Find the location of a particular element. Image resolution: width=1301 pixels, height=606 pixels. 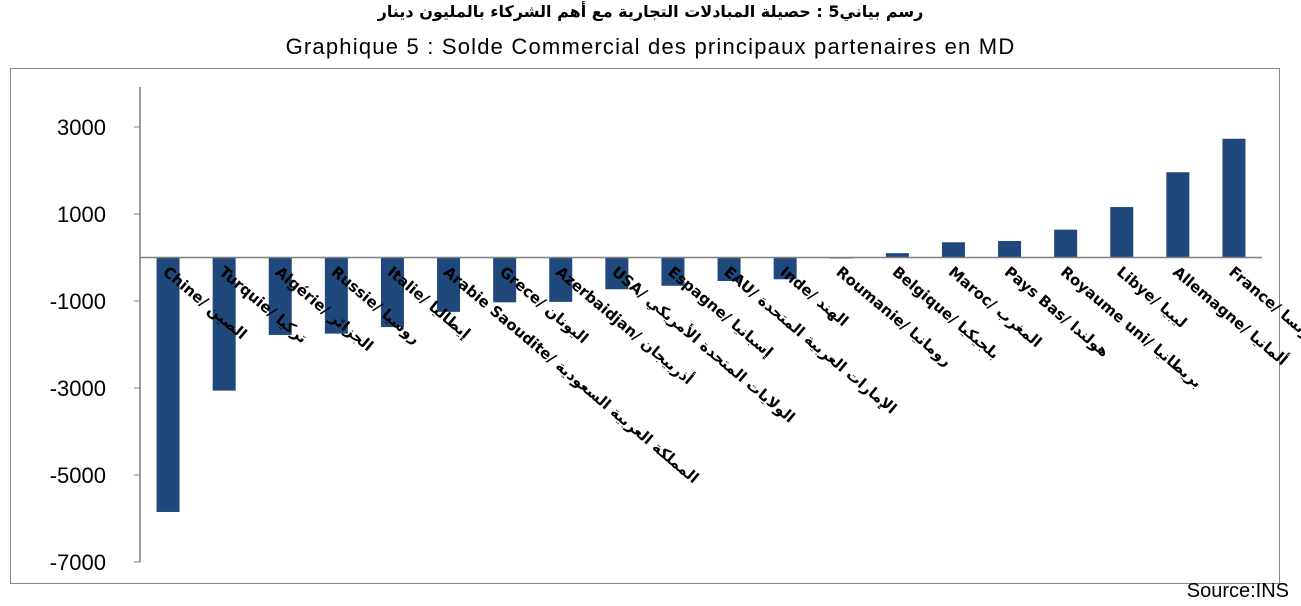

y-tick-label: -7000 is located at coordinates (78, 562).